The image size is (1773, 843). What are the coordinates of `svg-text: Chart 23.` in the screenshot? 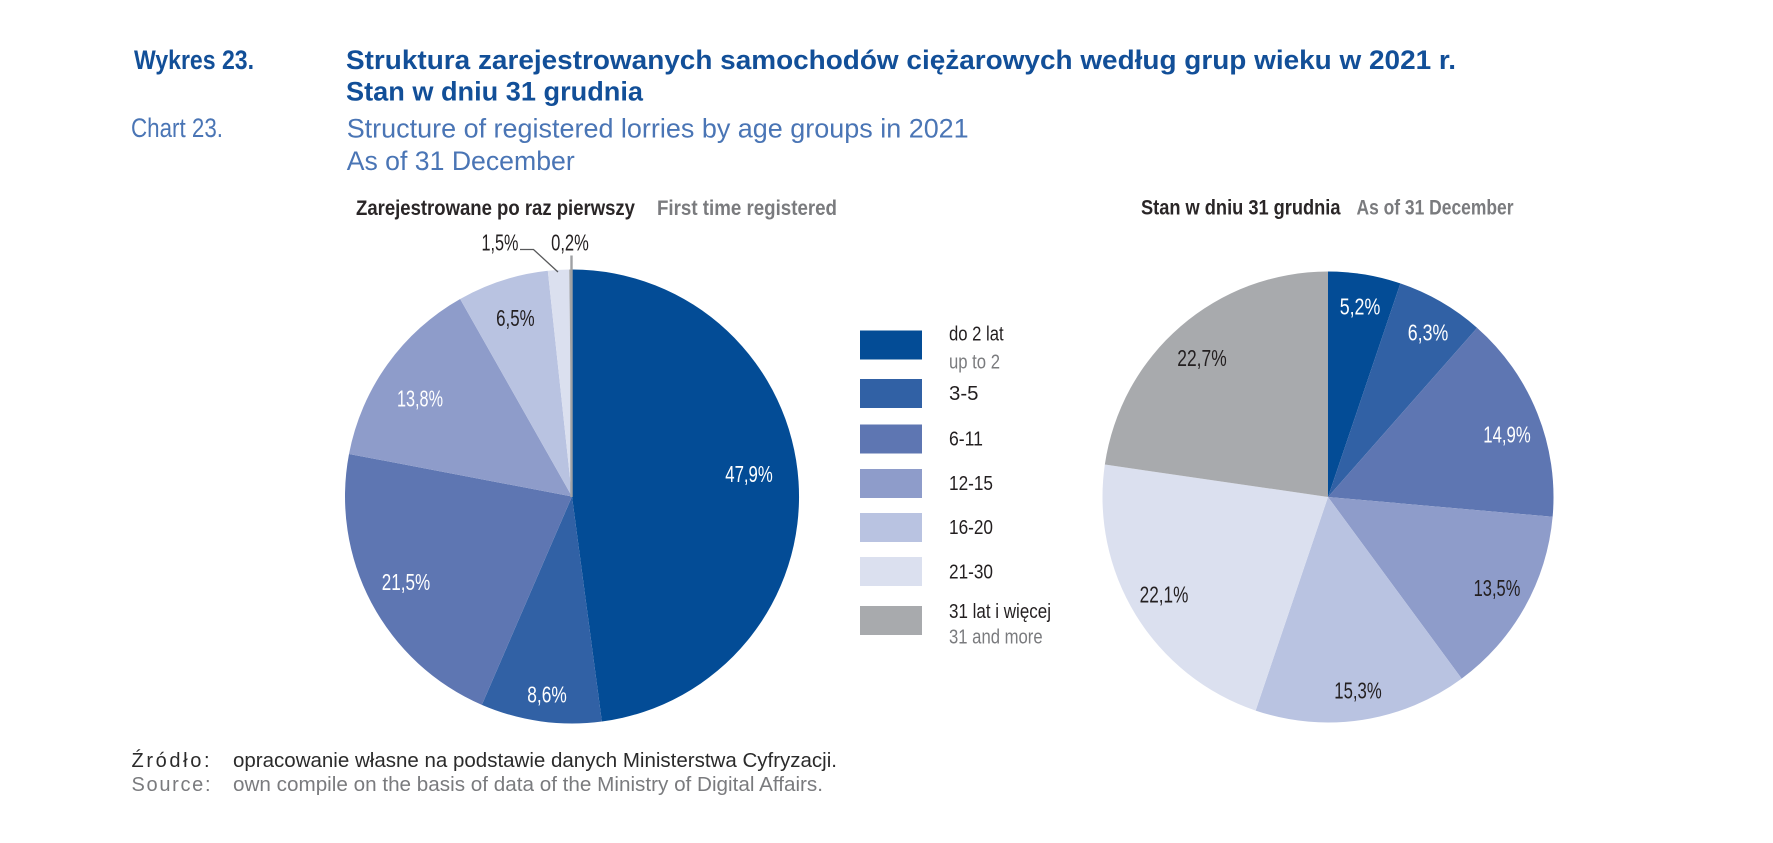 It's located at (177, 128).